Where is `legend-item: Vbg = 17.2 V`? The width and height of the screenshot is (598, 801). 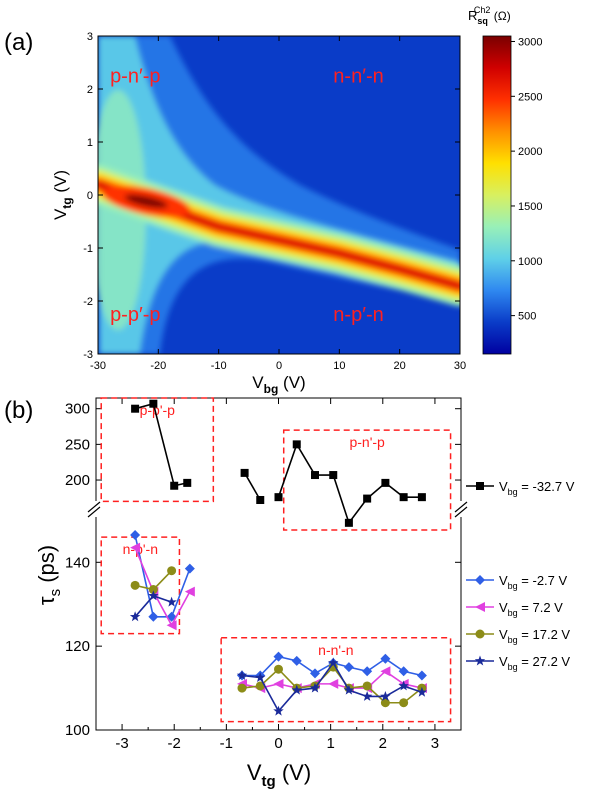
legend-item: Vbg = 17.2 V is located at coordinates (518, 636).